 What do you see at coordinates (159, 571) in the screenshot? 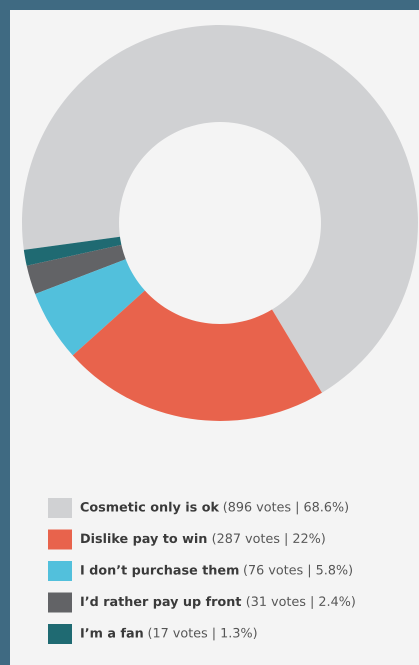
I see `legend-label: I don’t purchase them` at bounding box center [159, 571].